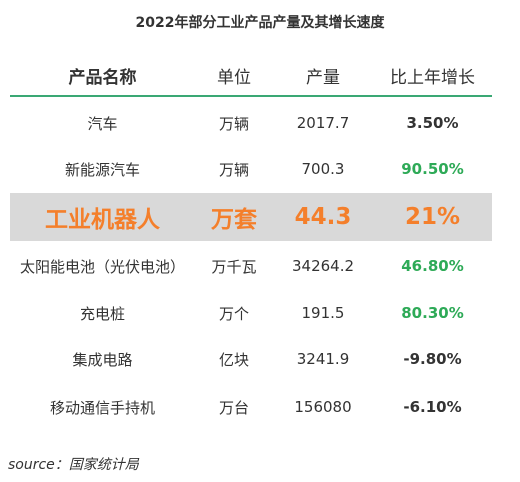 The width and height of the screenshot is (520, 482). What do you see at coordinates (102, 220) in the screenshot?
I see `product-name: 工业机器人` at bounding box center [102, 220].